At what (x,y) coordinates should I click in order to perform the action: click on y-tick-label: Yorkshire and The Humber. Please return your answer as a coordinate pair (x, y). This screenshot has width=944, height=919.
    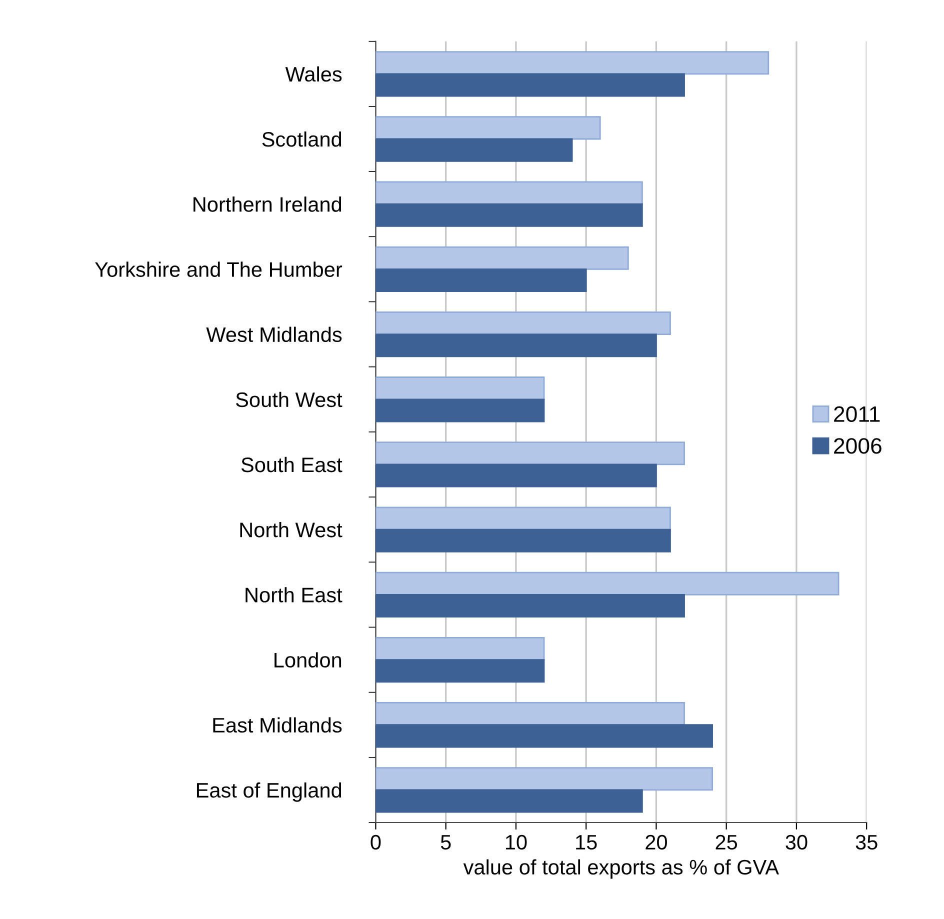
    Looking at the image, I should click on (218, 269).